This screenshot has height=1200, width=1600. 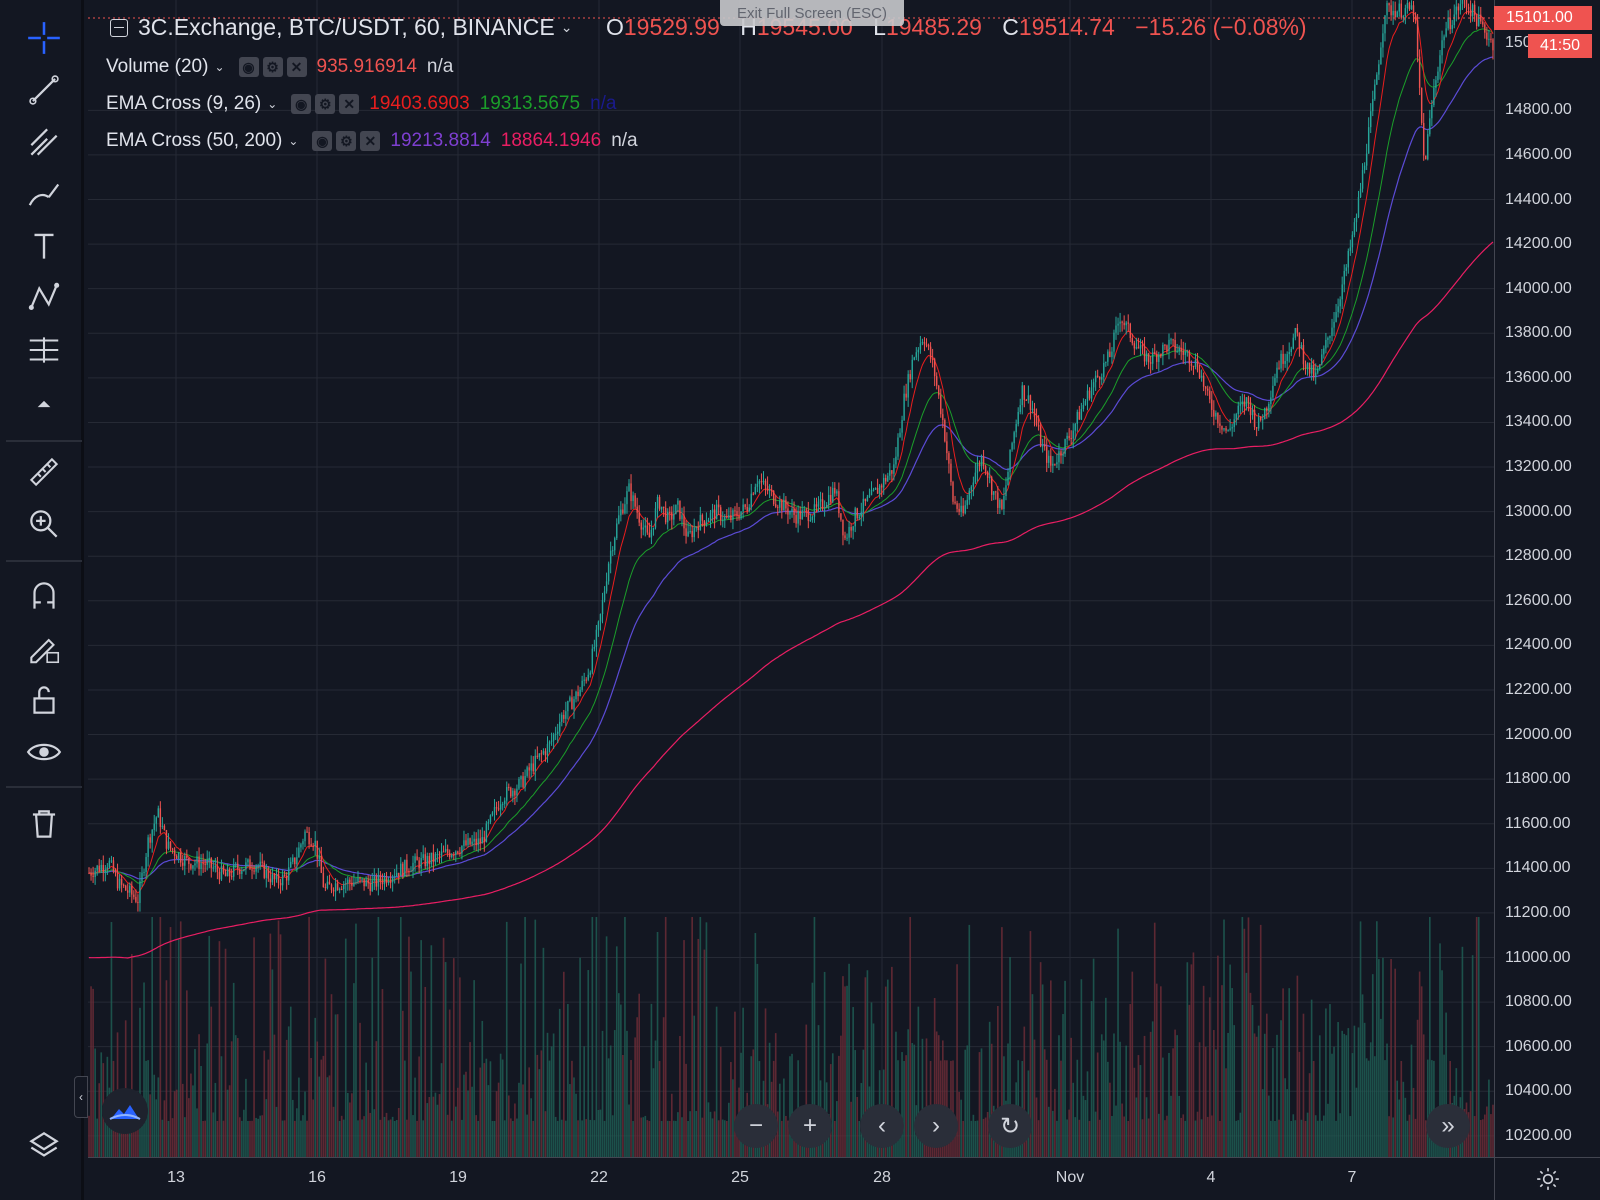 What do you see at coordinates (44, 142) in the screenshot?
I see `pitchfork-tool` at bounding box center [44, 142].